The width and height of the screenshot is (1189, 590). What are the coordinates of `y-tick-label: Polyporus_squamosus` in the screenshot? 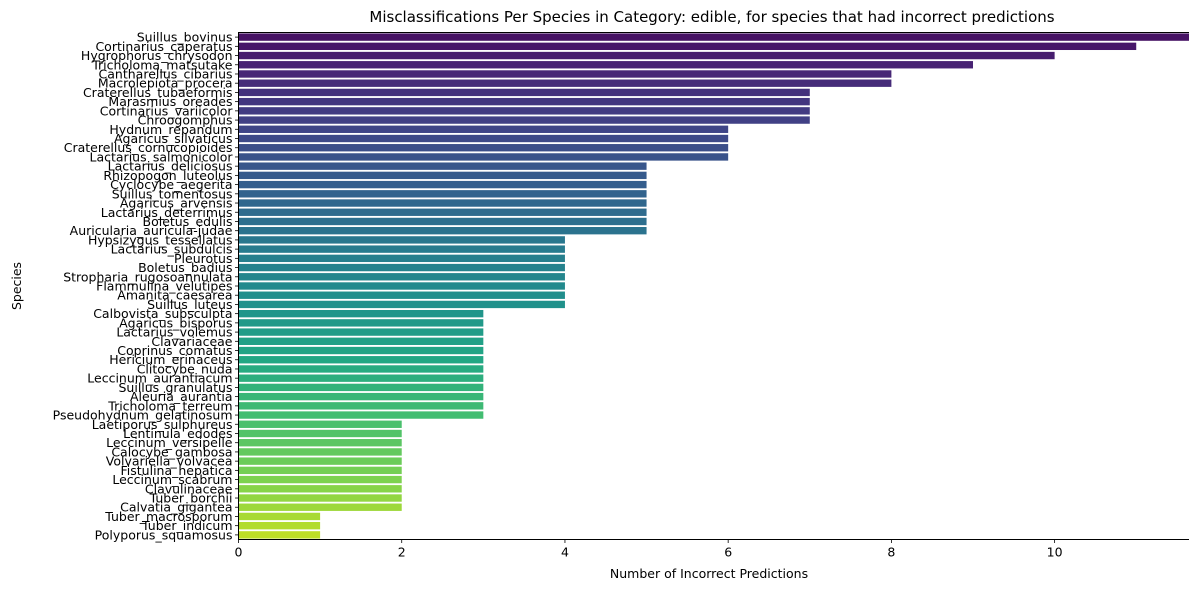 It's located at (164, 534).